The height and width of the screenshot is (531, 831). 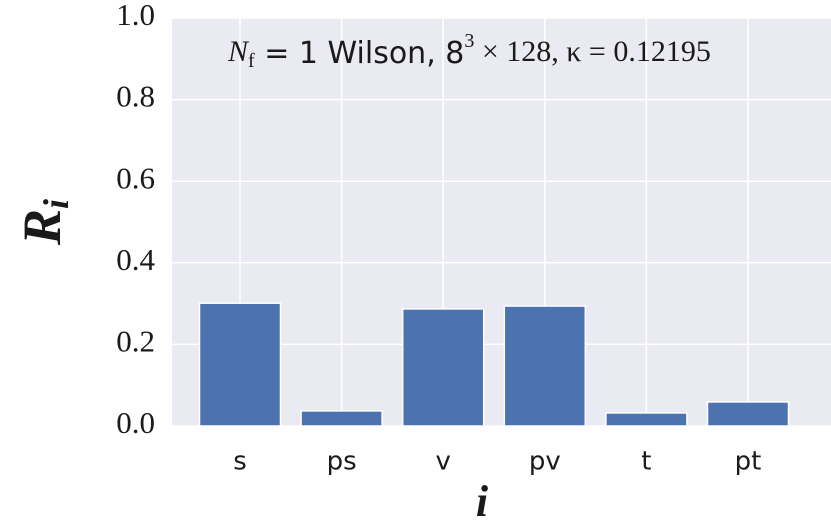 What do you see at coordinates (135, 259) in the screenshot?
I see `y-tick-label: 0.4` at bounding box center [135, 259].